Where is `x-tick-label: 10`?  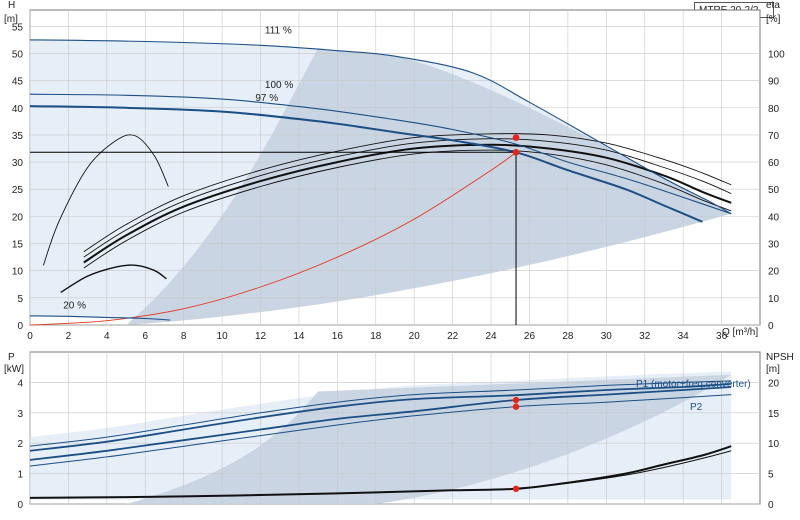 x-tick-label: 10 is located at coordinates (223, 336).